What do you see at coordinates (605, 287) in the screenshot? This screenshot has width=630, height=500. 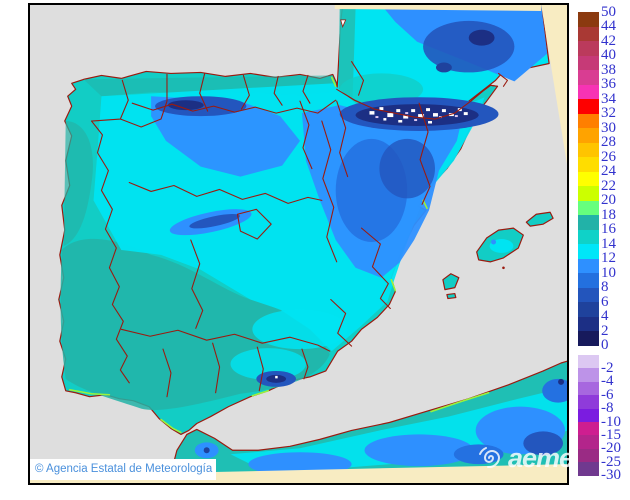 I see `legend-label-8: 8` at bounding box center [605, 287].